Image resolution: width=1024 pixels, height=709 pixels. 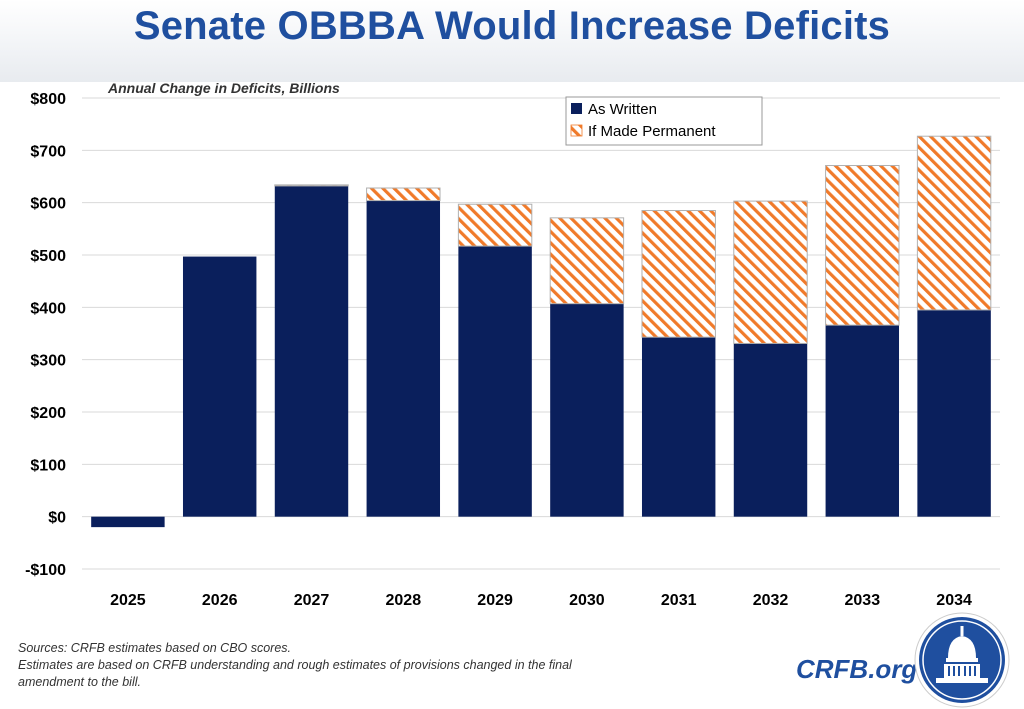 What do you see at coordinates (495, 225) in the screenshot?
I see `bar-permanent-2029` at bounding box center [495, 225].